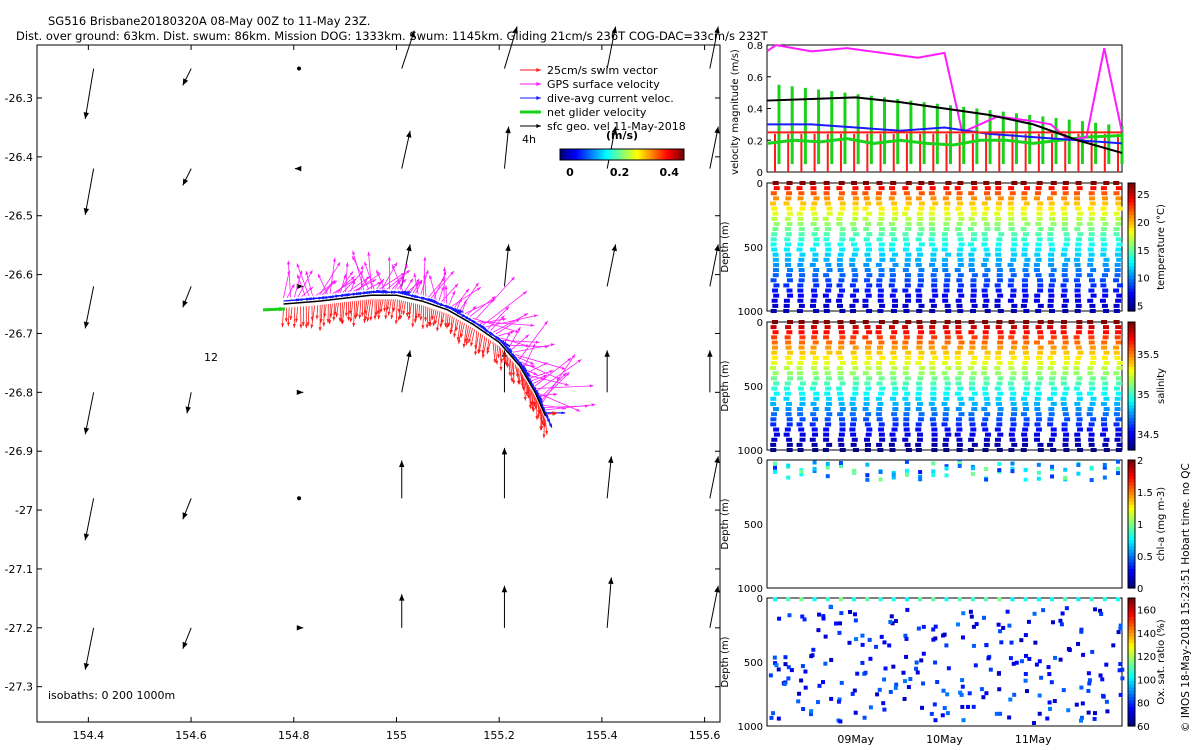  I want to click on sal-colorbar-cell, so click(1131, 359).